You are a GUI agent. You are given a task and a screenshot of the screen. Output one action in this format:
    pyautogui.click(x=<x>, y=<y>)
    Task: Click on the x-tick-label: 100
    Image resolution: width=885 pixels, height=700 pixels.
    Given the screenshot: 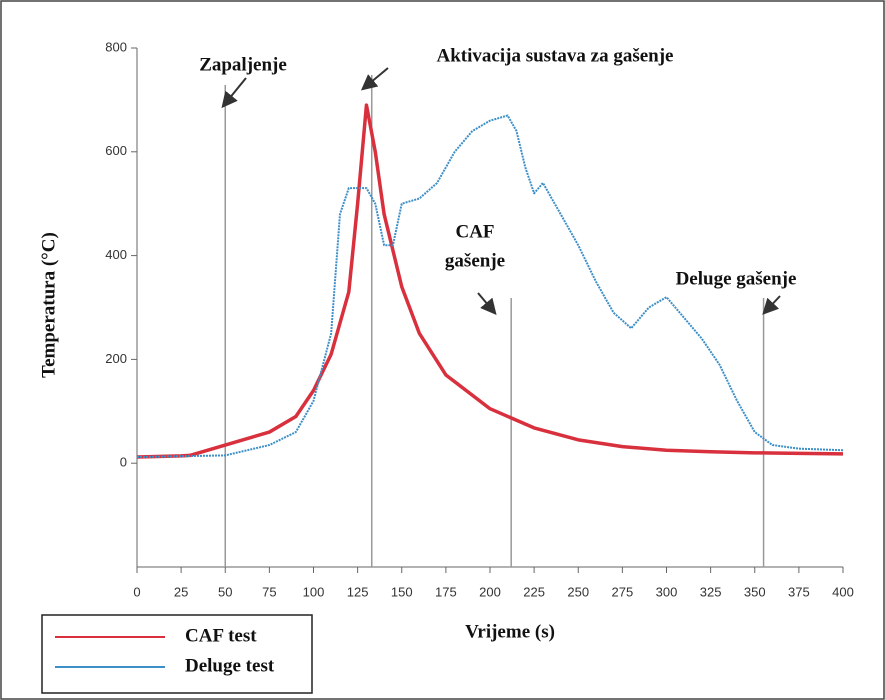 What is the action you would take?
    pyautogui.click(x=314, y=591)
    